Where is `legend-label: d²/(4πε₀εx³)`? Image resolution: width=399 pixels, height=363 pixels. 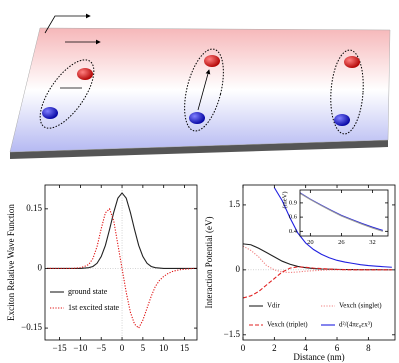
legend-label: d²/(4πε₀εx³) is located at coordinates (356, 325).